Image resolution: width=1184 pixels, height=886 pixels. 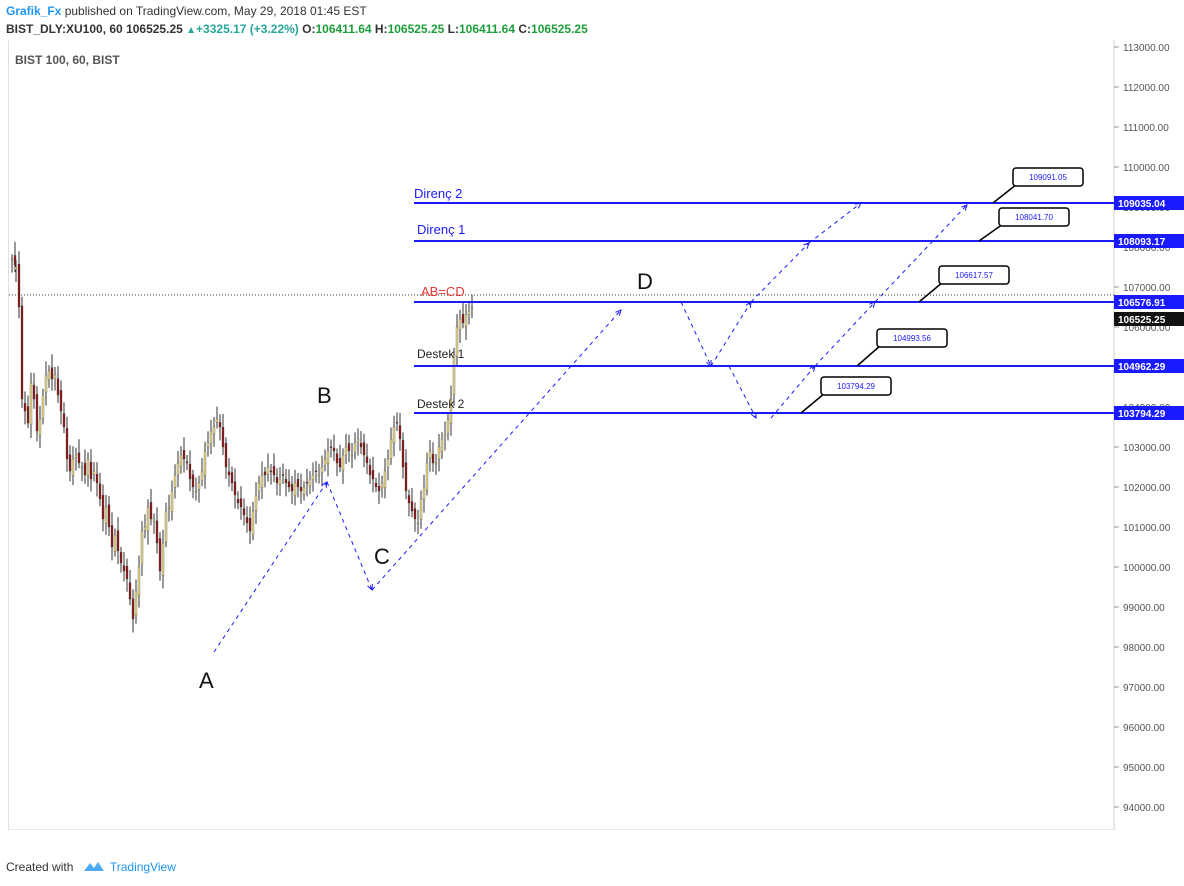 What do you see at coordinates (441, 229) in the screenshot?
I see `level-label: Direnç 1` at bounding box center [441, 229].